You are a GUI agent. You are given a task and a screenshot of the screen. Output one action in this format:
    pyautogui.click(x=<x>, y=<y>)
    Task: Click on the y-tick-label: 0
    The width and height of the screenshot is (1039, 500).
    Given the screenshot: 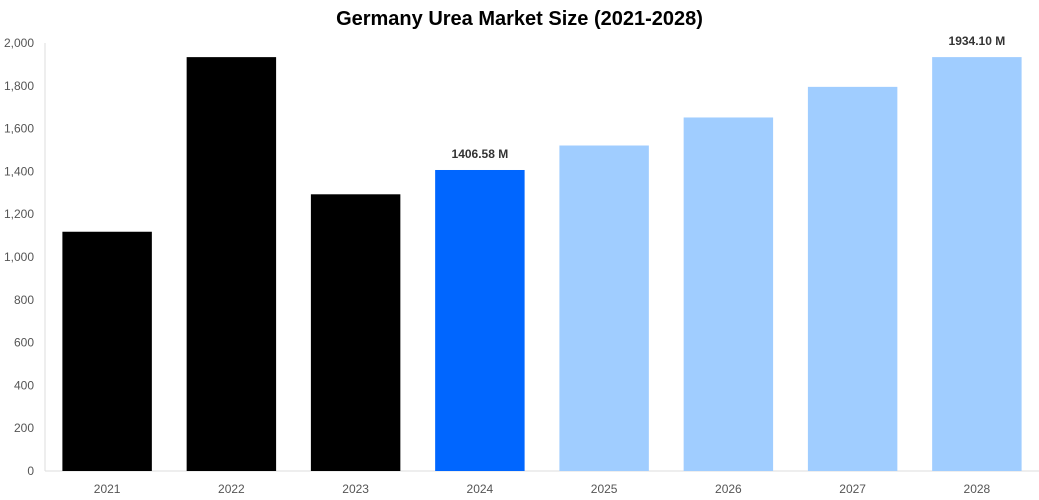 What is the action you would take?
    pyautogui.click(x=30, y=471)
    